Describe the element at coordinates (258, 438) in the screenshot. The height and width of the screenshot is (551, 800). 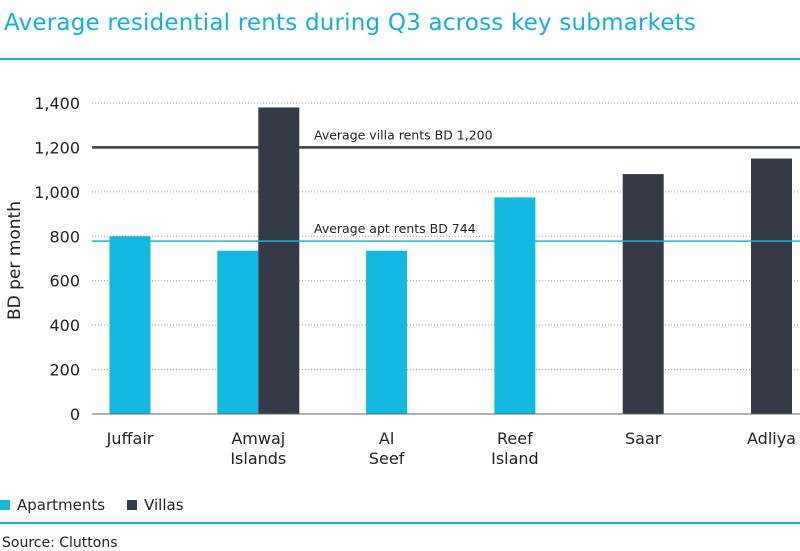
I see `x-tick-label: Amwaj` at that location.